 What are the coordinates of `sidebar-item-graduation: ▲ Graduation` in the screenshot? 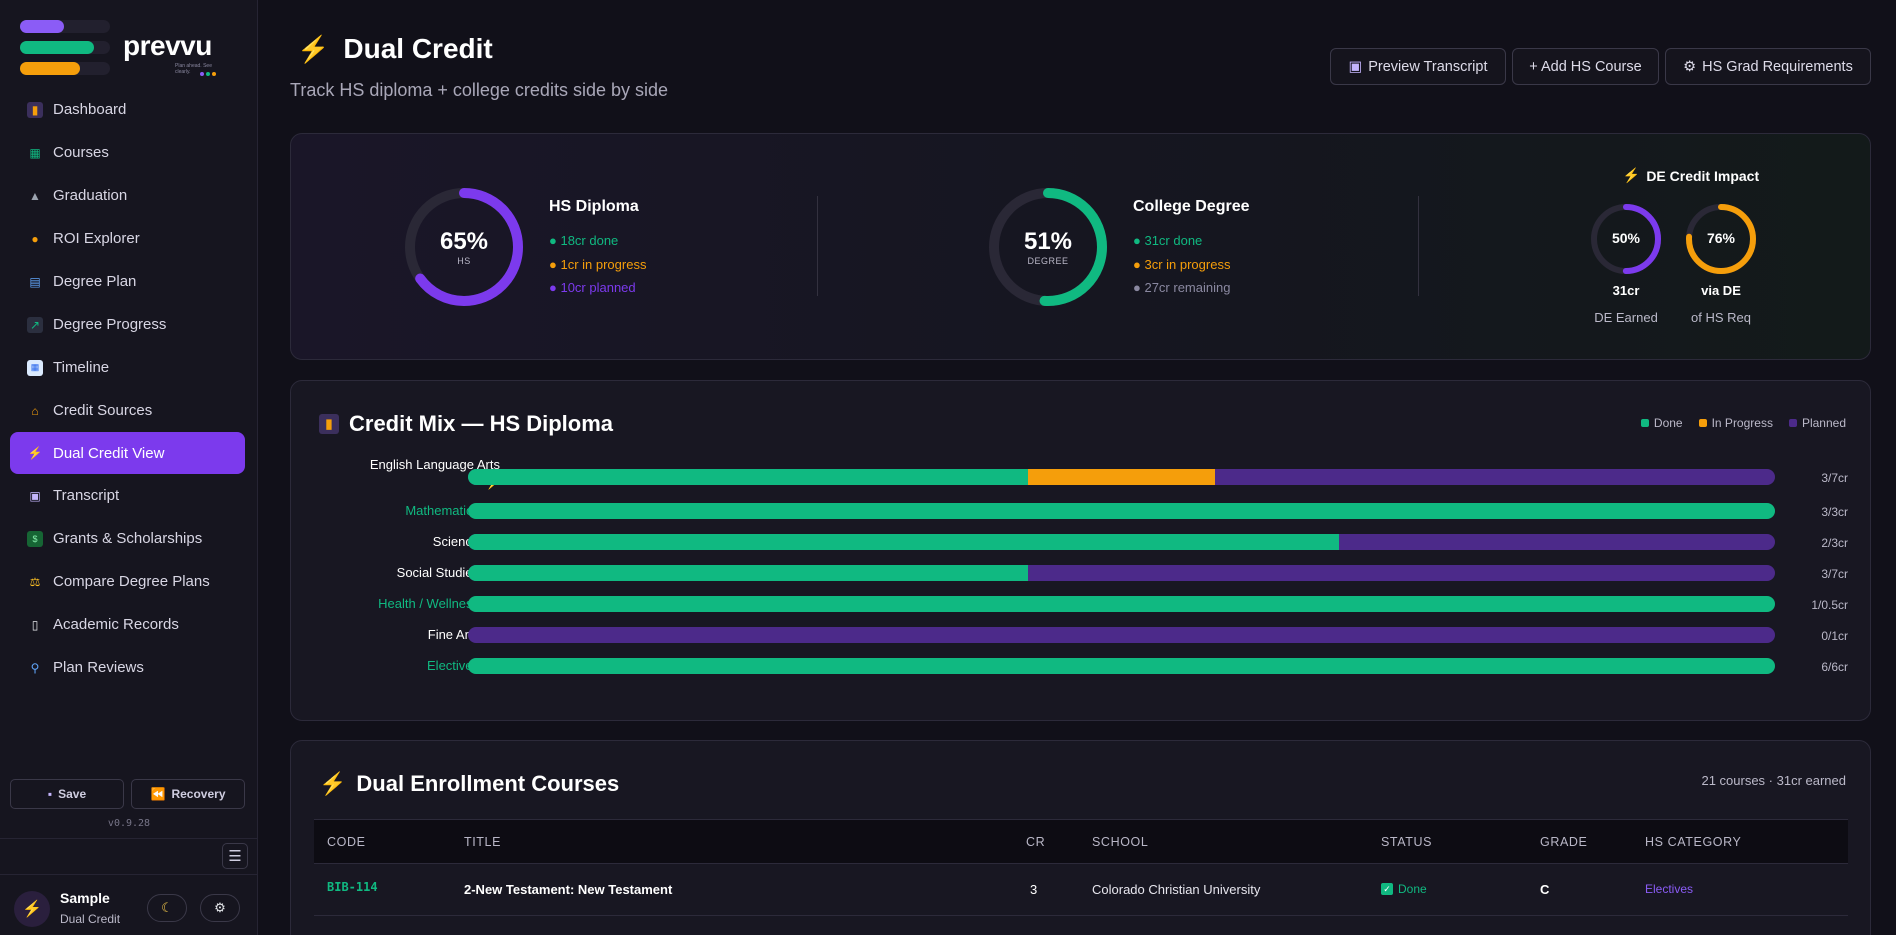 It's located at (127, 195).